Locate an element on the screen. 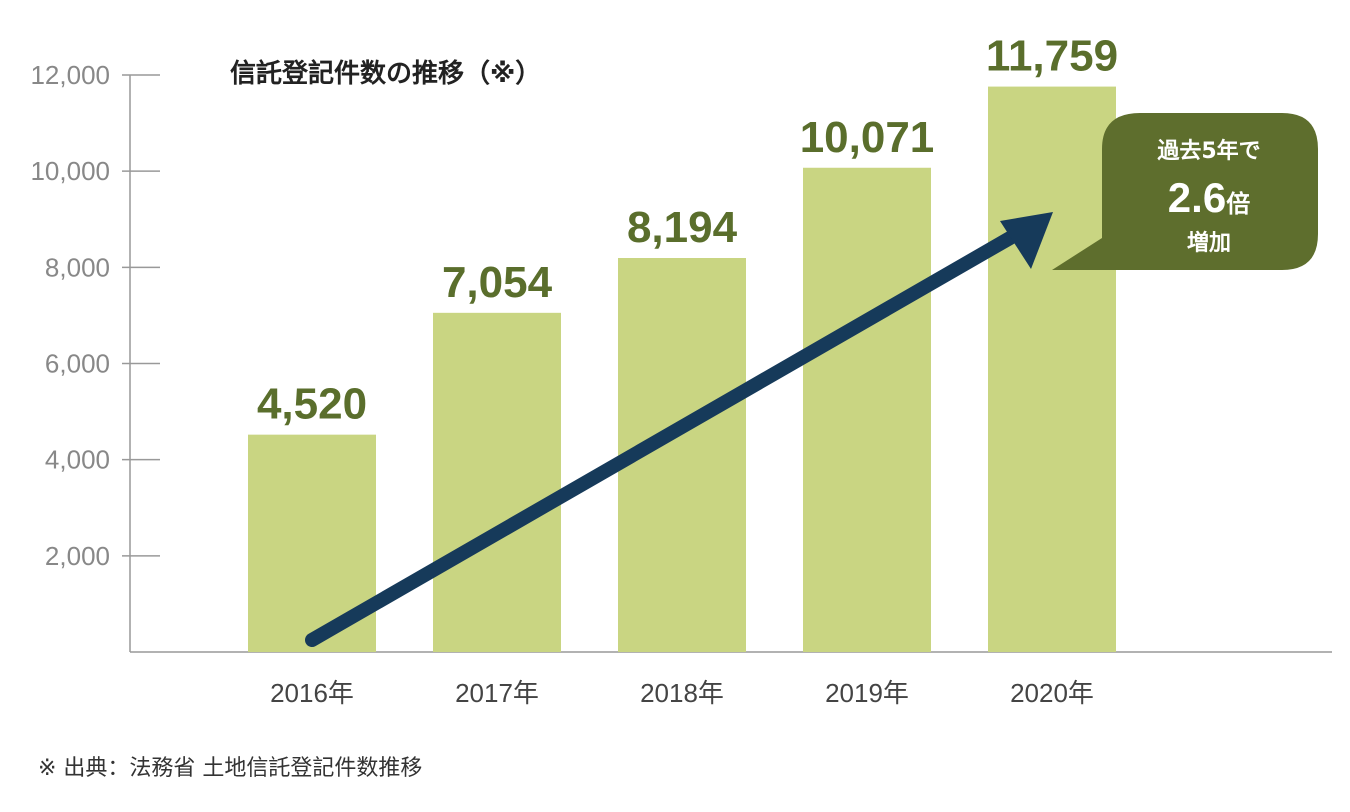 This screenshot has height=812, width=1350. x-tick-label-3: 2018年 is located at coordinates (682, 693).